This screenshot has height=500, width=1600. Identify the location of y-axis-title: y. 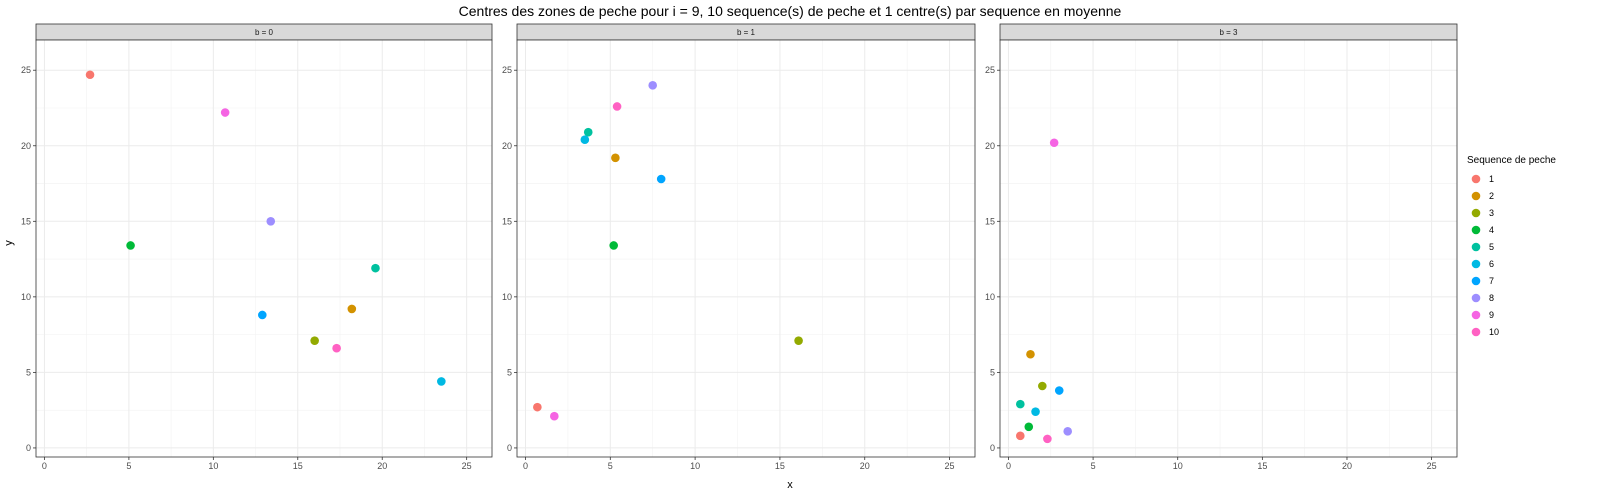
(9, 243).